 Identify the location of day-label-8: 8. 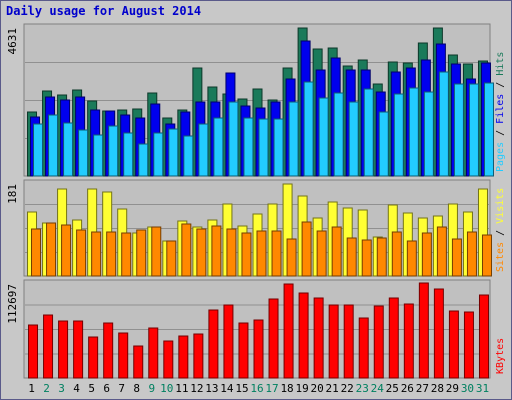
(136, 388).